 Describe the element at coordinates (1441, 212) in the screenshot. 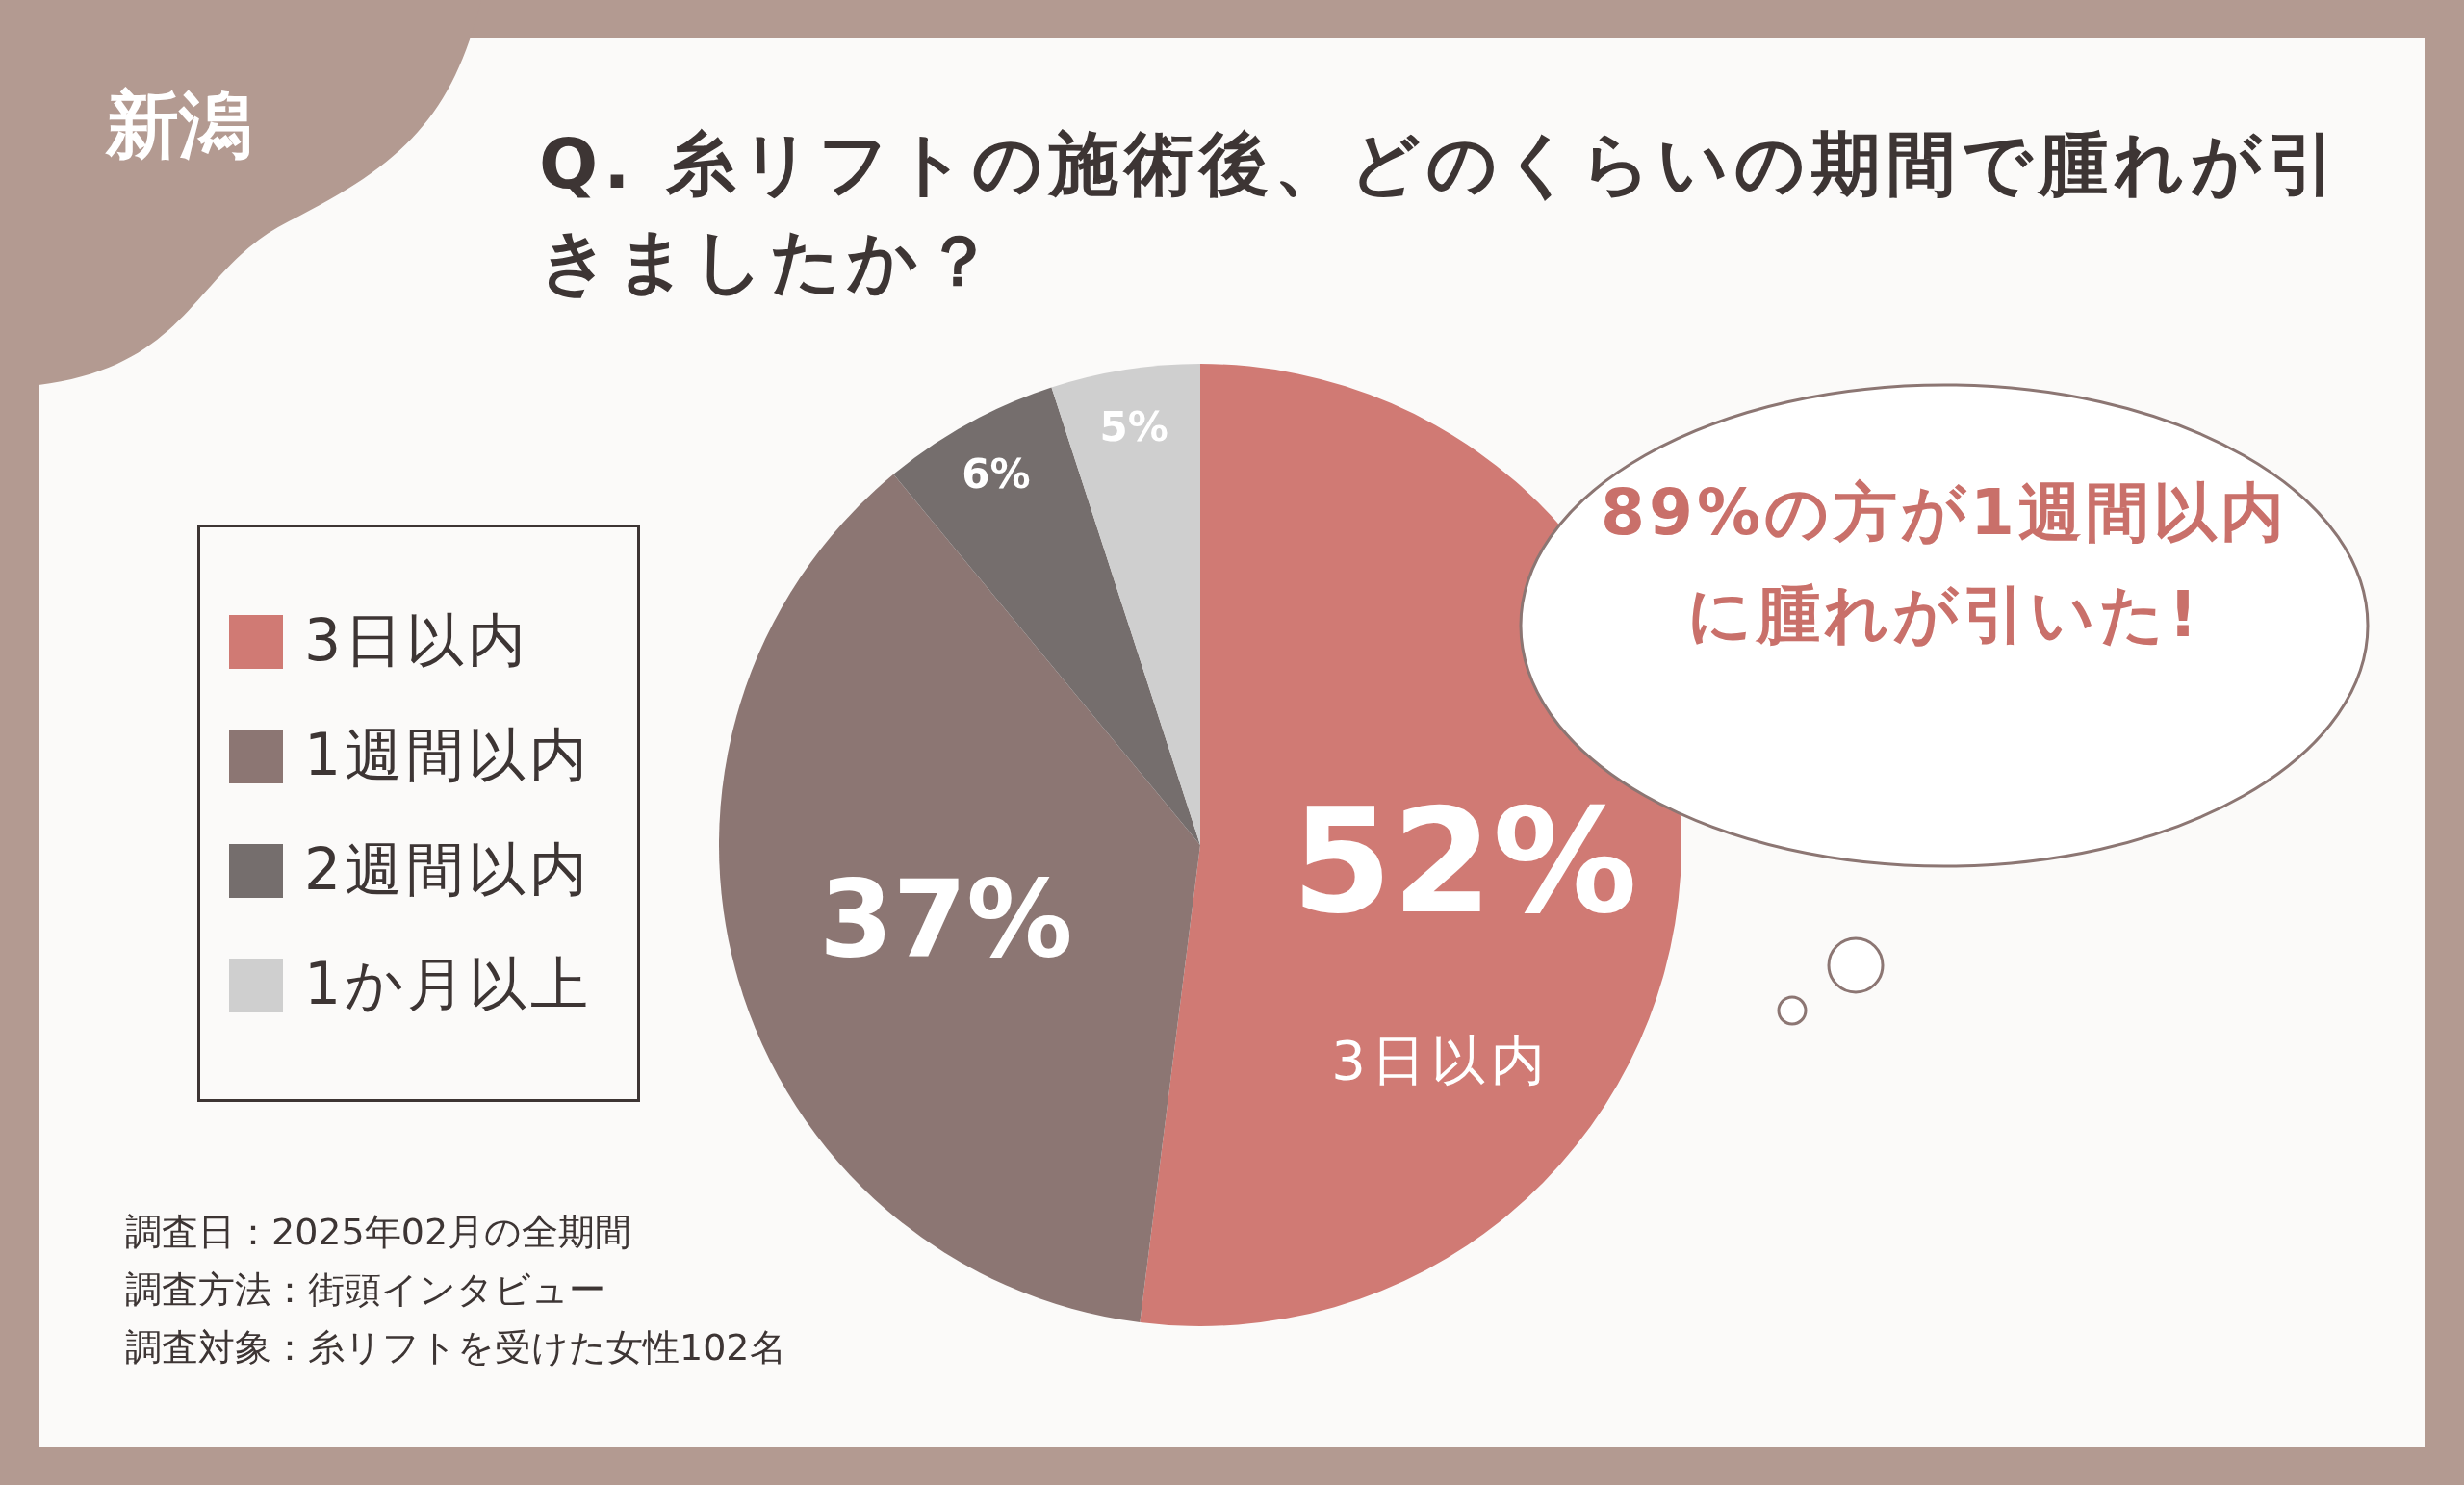

I see `chart-title: Q. 糸リフトの施術後、どのくらいの期間で腫れが引きましたか？` at that location.